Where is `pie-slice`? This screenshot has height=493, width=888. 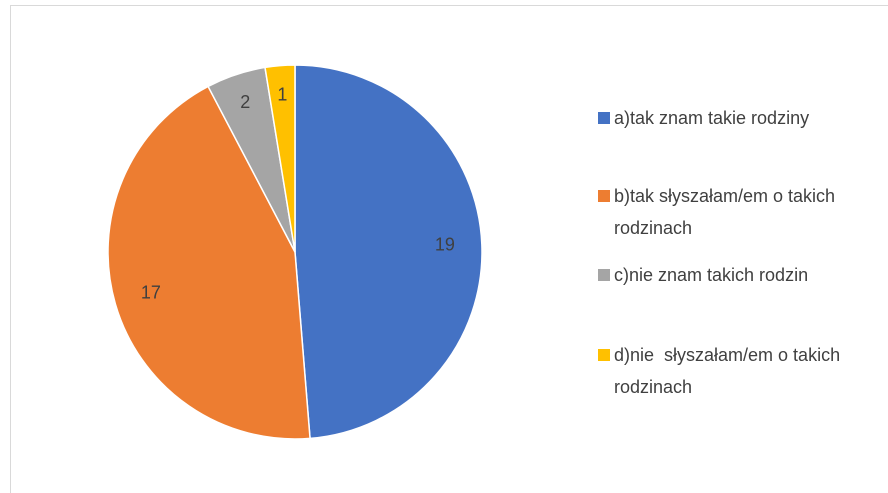 pie-slice is located at coordinates (280, 158).